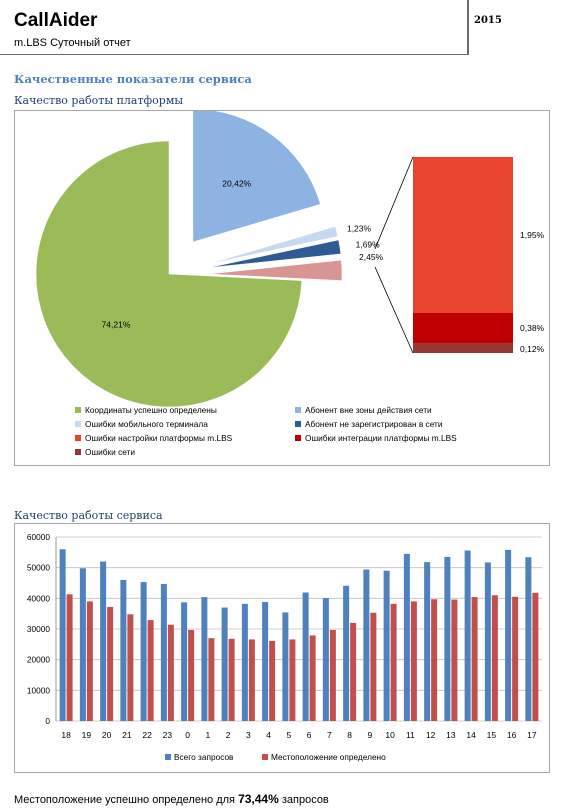  What do you see at coordinates (451, 735) in the screenshot?
I see `bar-xtick-label-19: 13` at bounding box center [451, 735].